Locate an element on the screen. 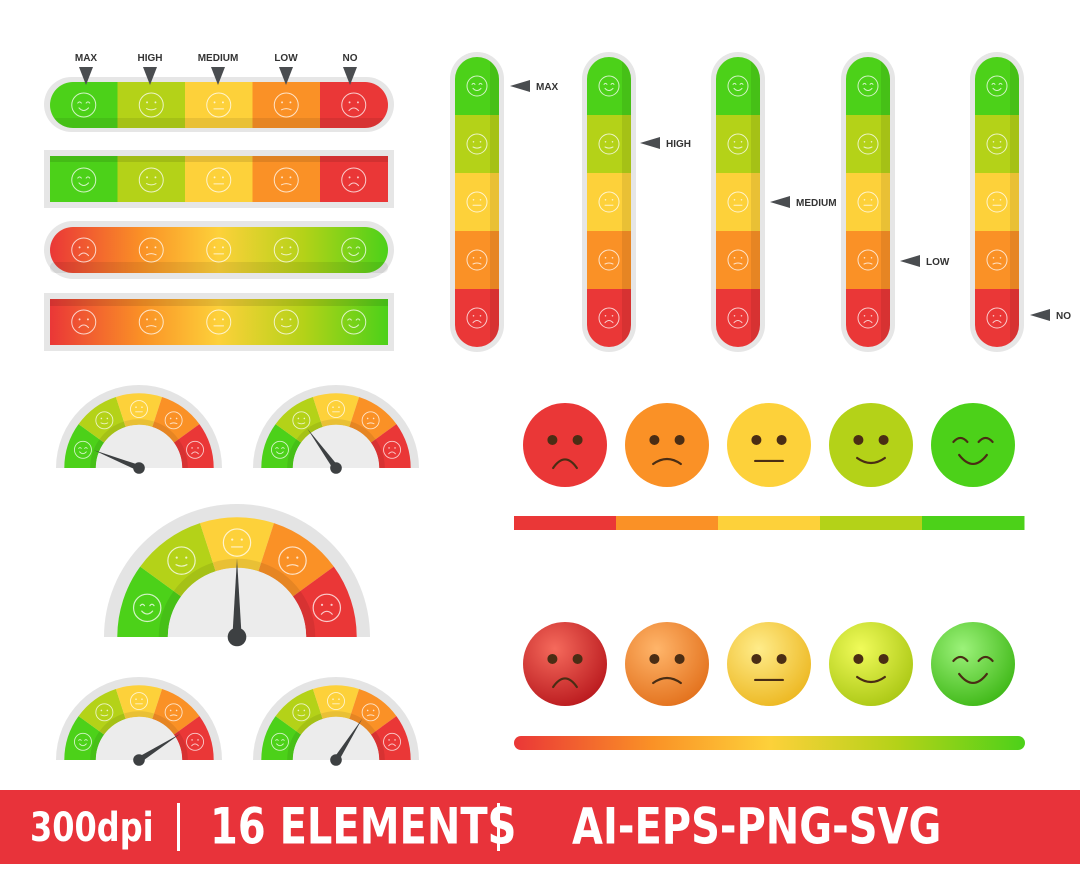 The height and width of the screenshot is (873, 1080). file-formats-label: AI-EPS-PNG-SVG is located at coordinates (757, 827).